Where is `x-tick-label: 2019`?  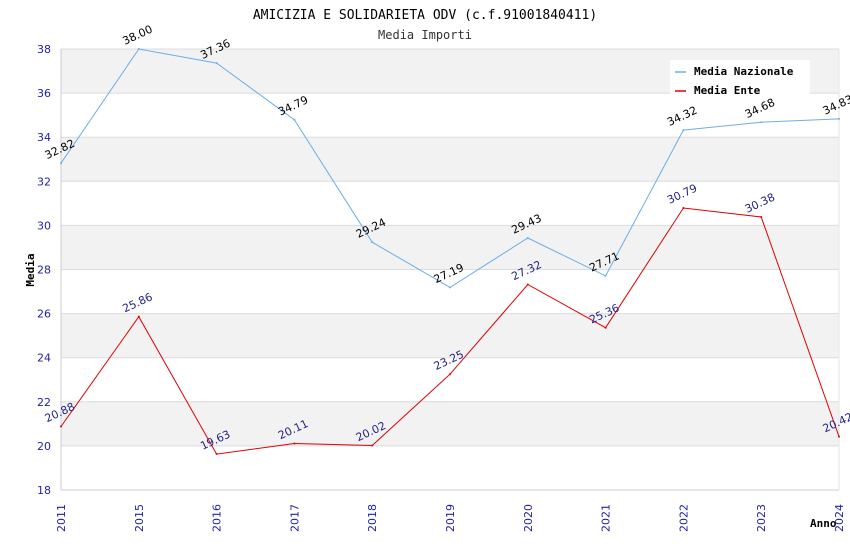 x-tick-label: 2019 is located at coordinates (450, 518).